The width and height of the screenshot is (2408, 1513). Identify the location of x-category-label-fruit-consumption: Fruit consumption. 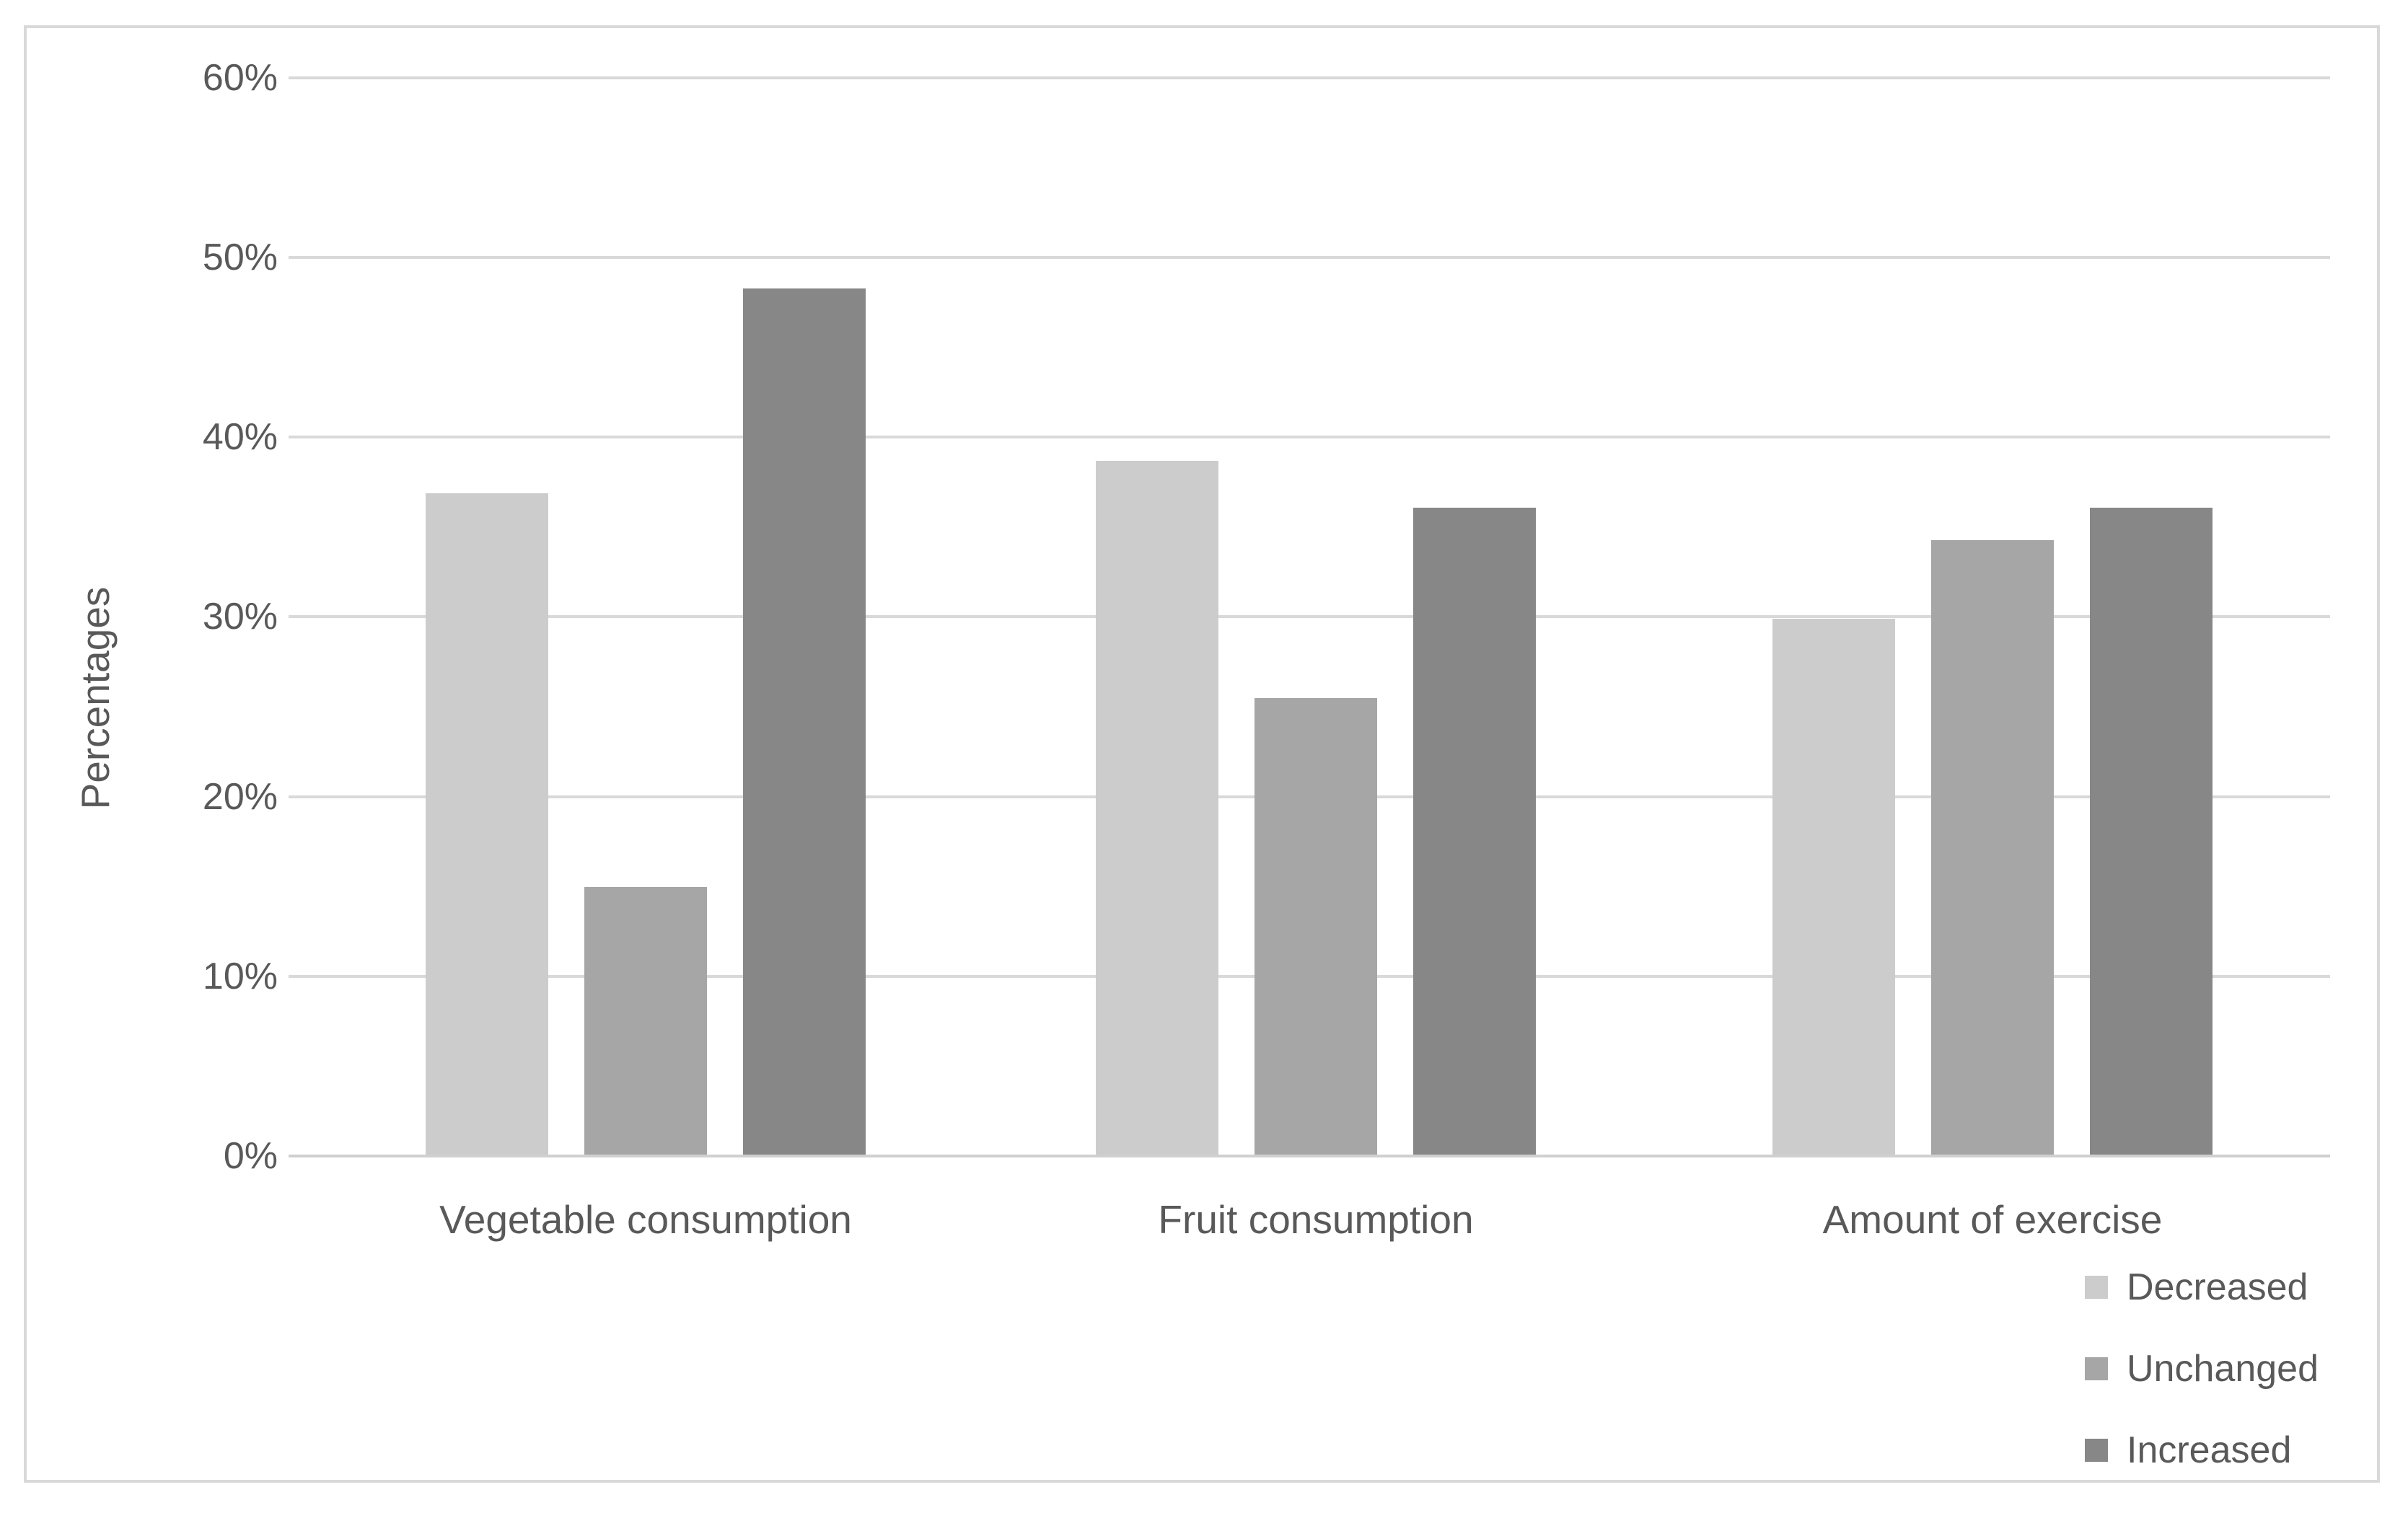
(1316, 1219).